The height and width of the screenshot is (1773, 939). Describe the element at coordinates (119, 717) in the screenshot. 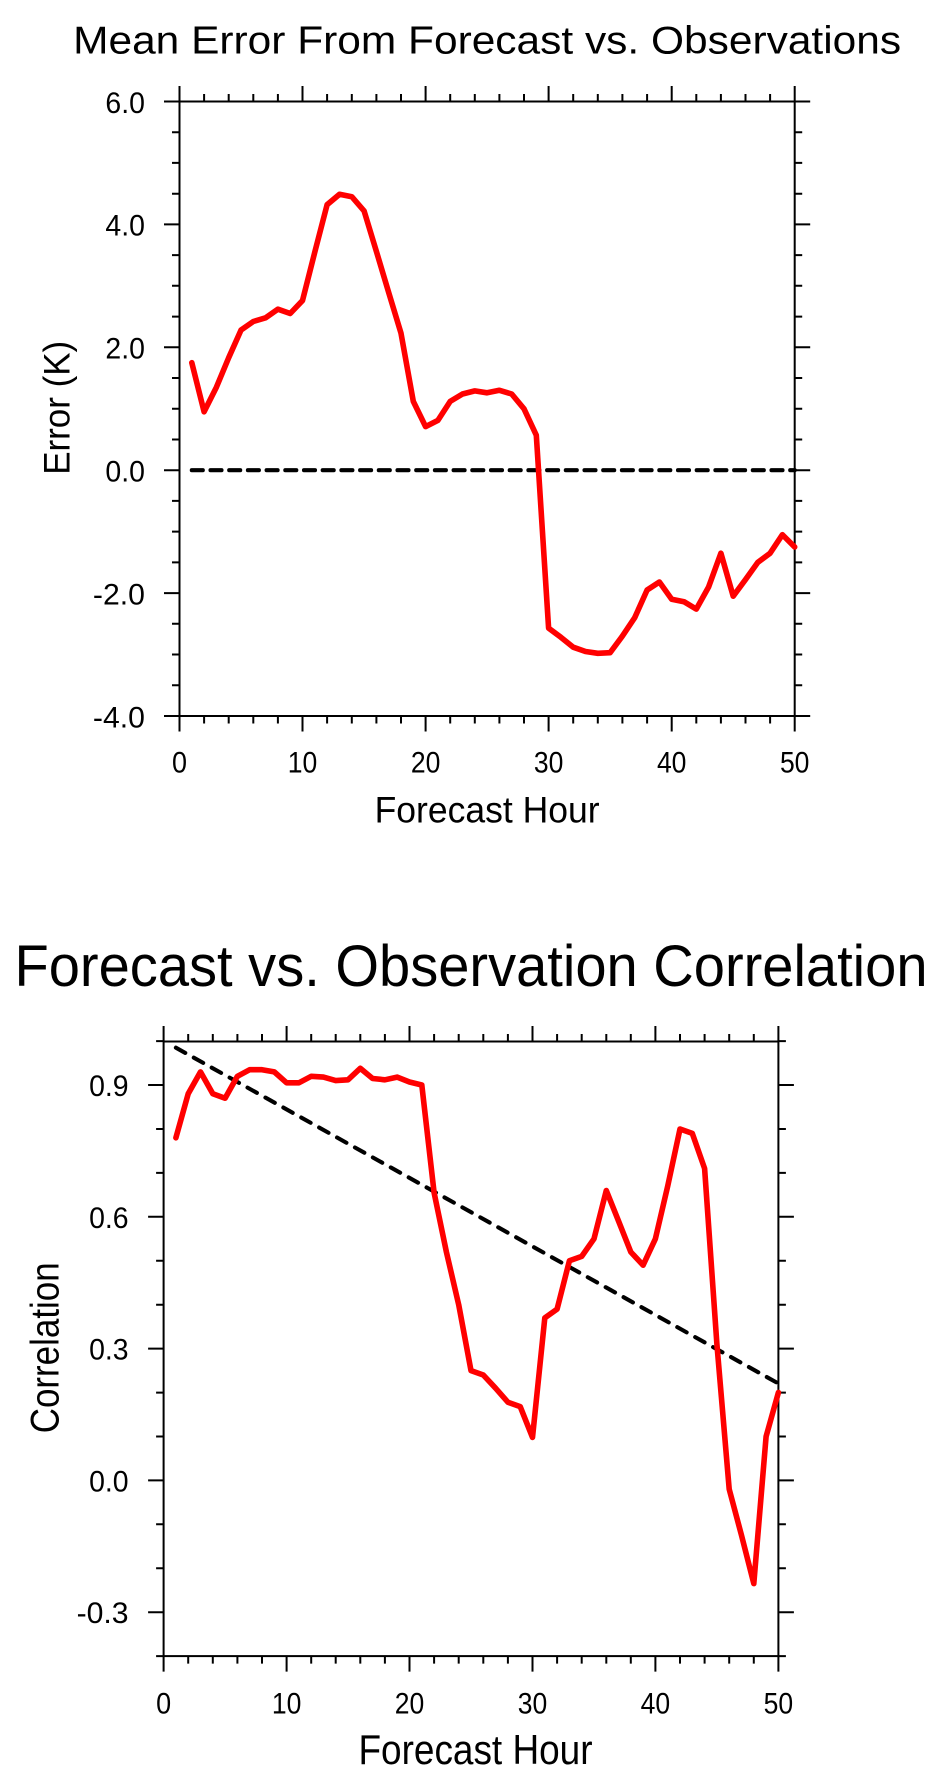

I see `svg-text: -4.0` at that location.